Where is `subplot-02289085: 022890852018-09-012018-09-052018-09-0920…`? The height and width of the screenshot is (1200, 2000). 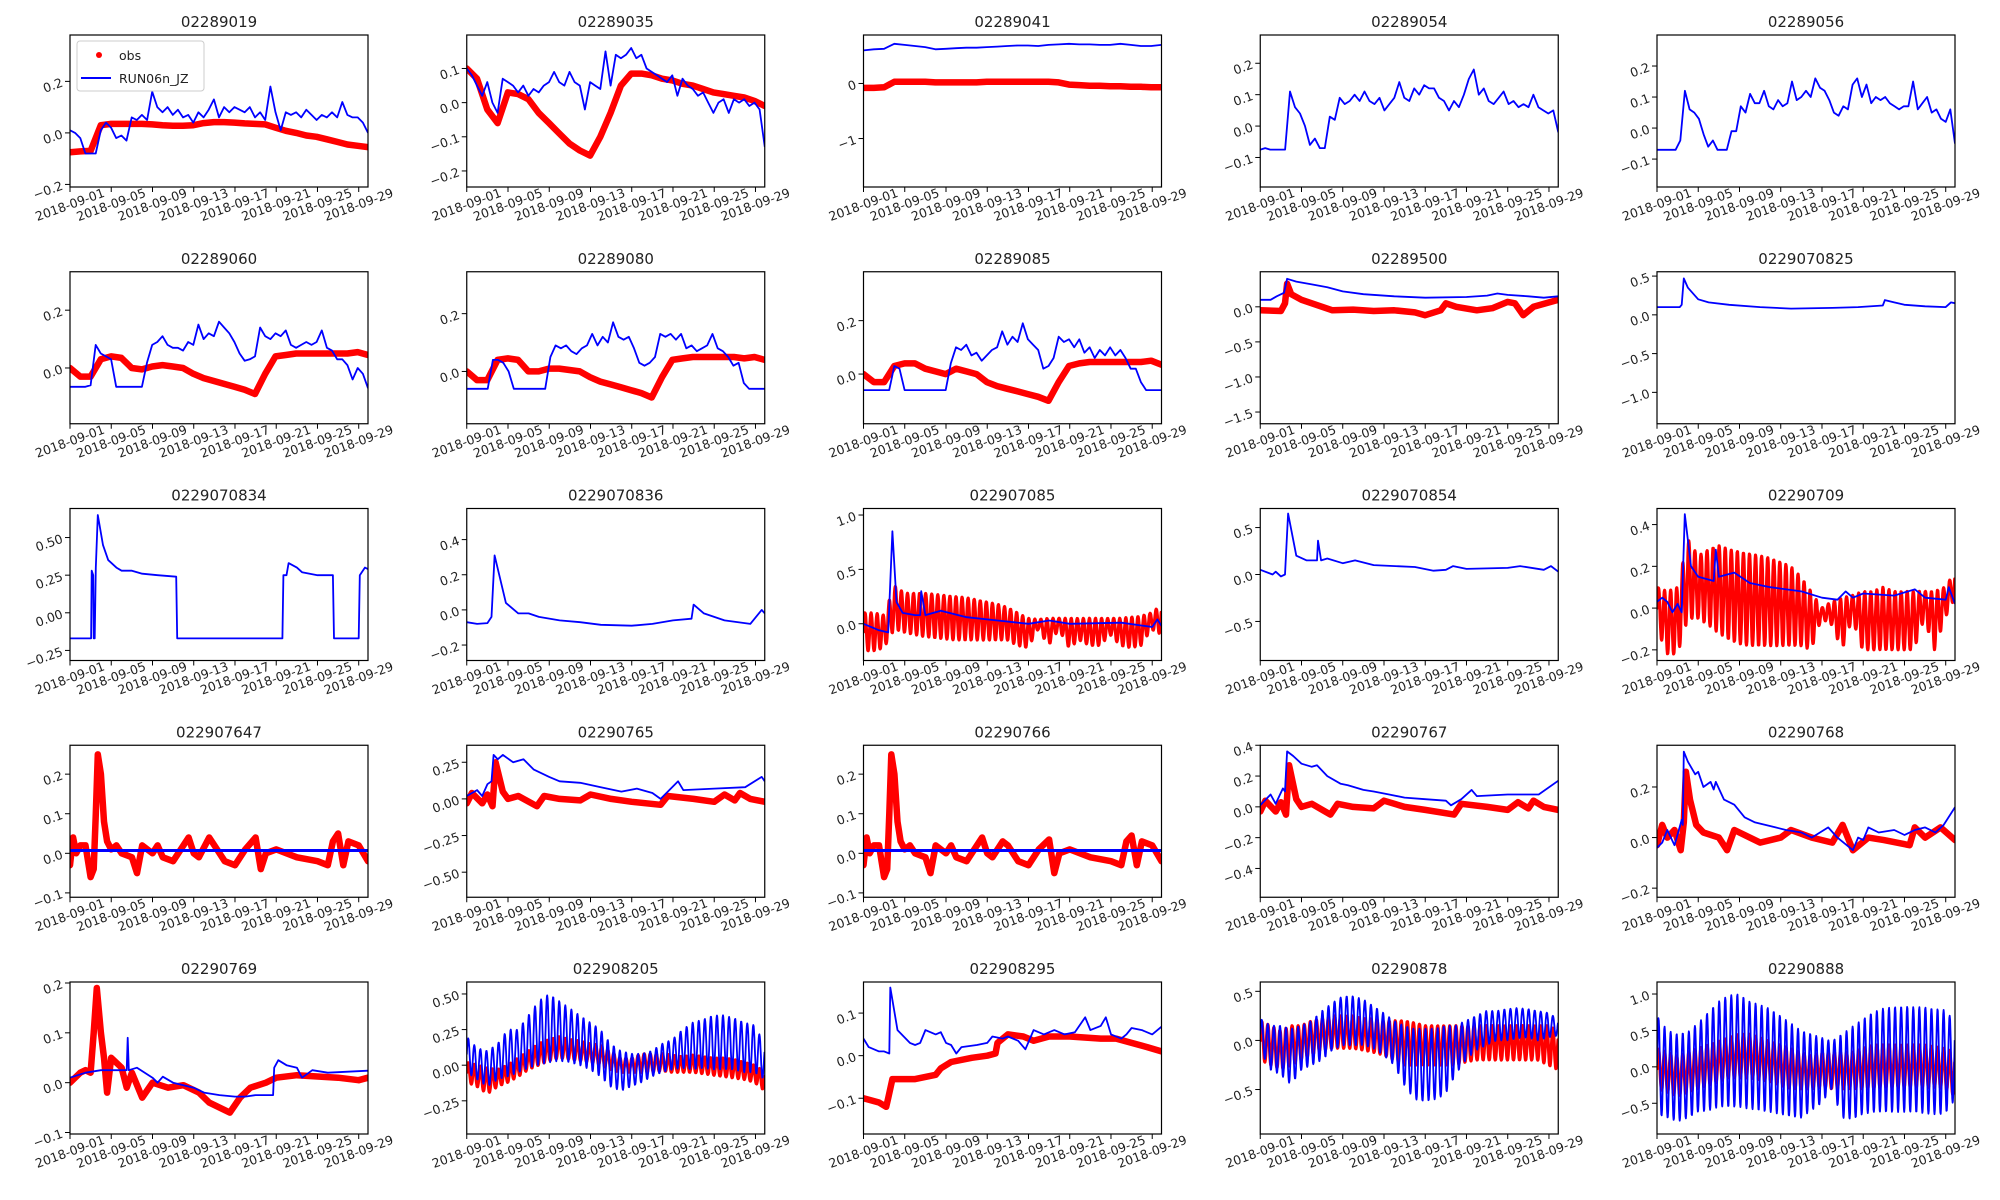
subplot-02289085: 022890852018-09-012018-09-052018-09-0920… is located at coordinates (1008, 355).